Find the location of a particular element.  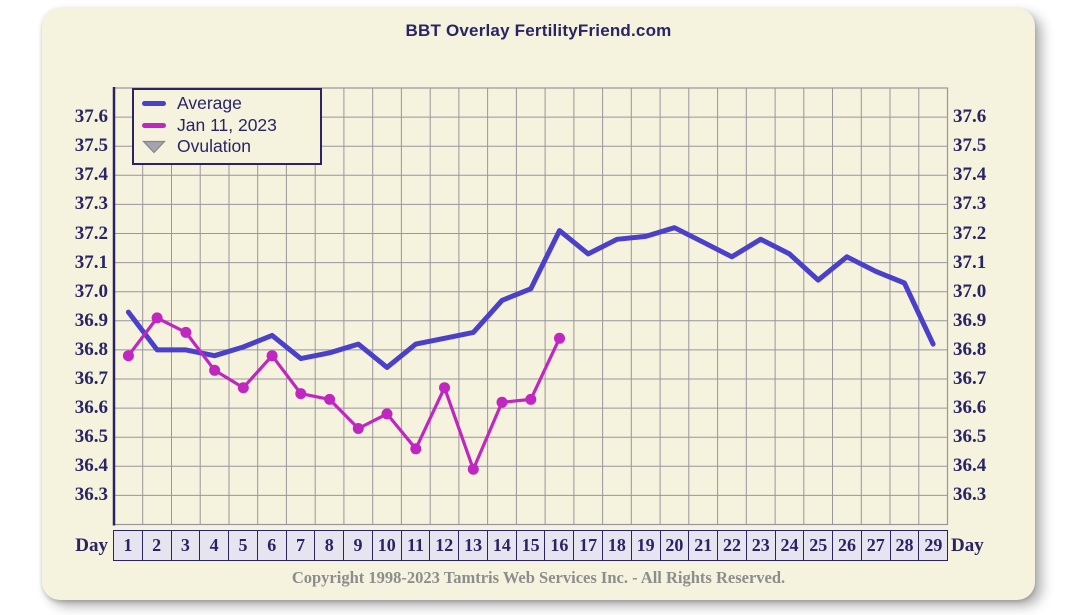

day-cell: 27 is located at coordinates (876, 545).